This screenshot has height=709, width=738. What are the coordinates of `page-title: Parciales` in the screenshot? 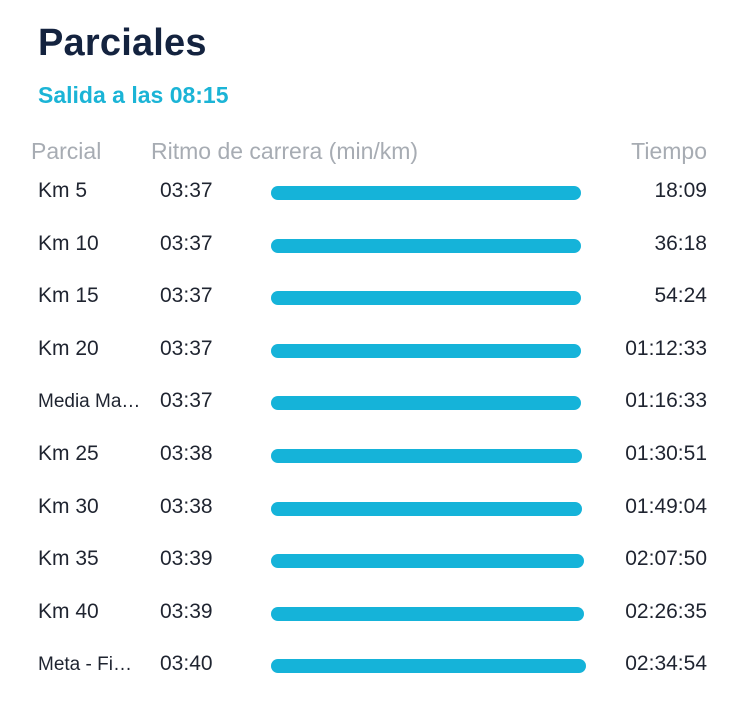 It's located at (122, 43).